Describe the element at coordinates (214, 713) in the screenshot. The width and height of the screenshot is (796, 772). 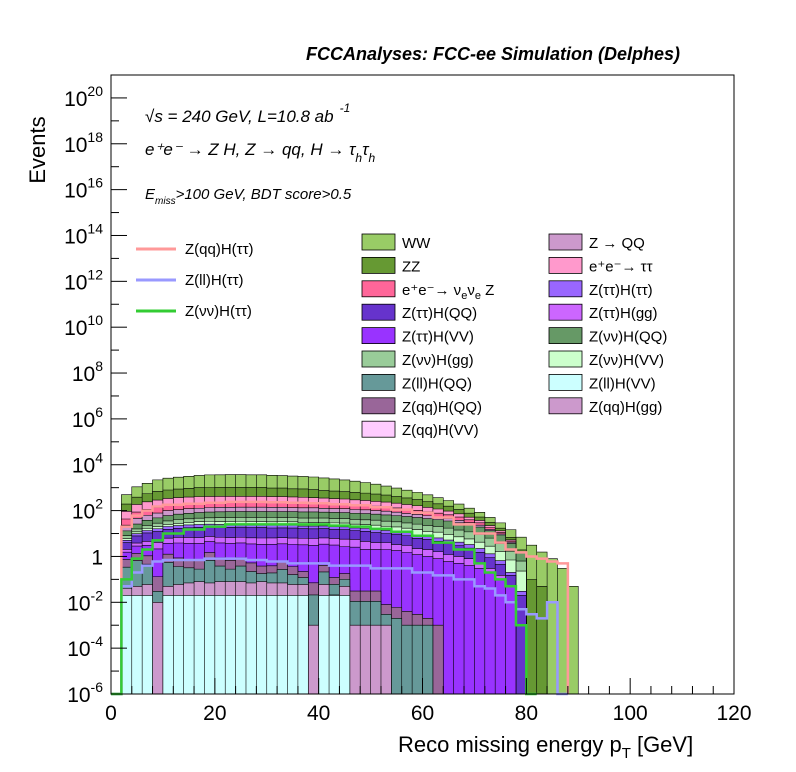
I see `x-tick-label: 20` at that location.